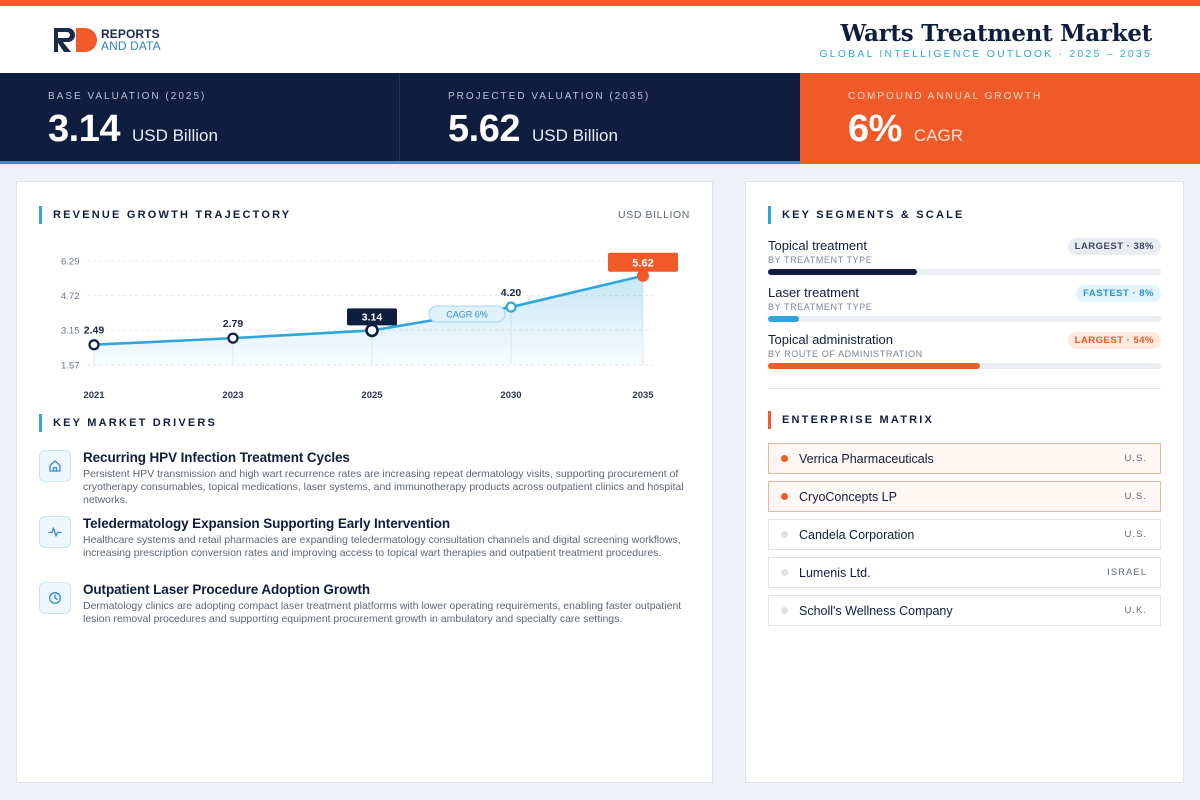 This screenshot has width=1200, height=800. I want to click on logo-line-2: AND DATA, so click(131, 46).